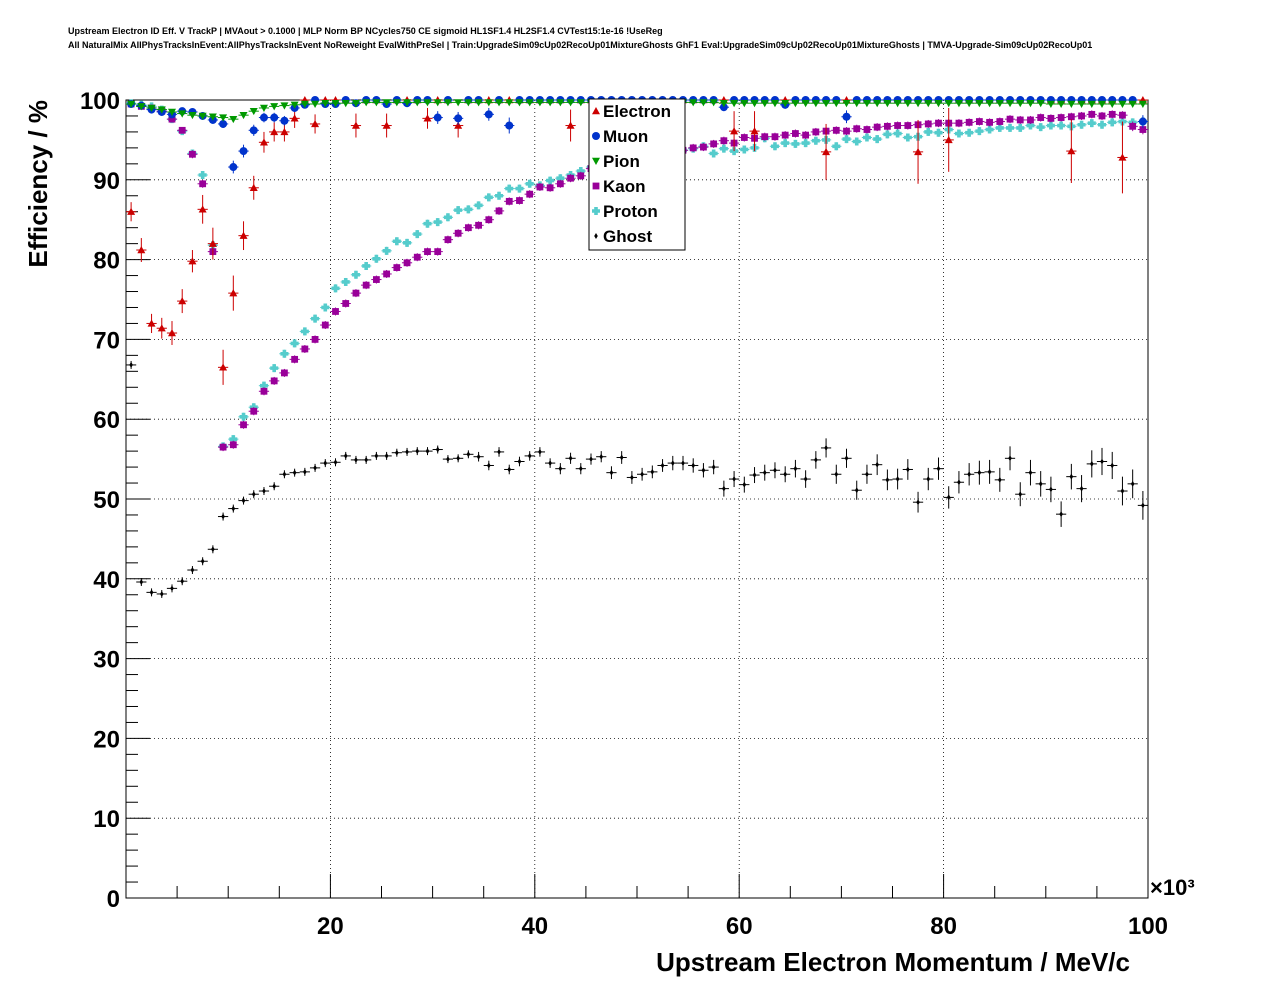 The width and height of the screenshot is (1276, 996). I want to click on legend: Electron Muon Pion Kaon Proton Ghost, so click(637, 174).